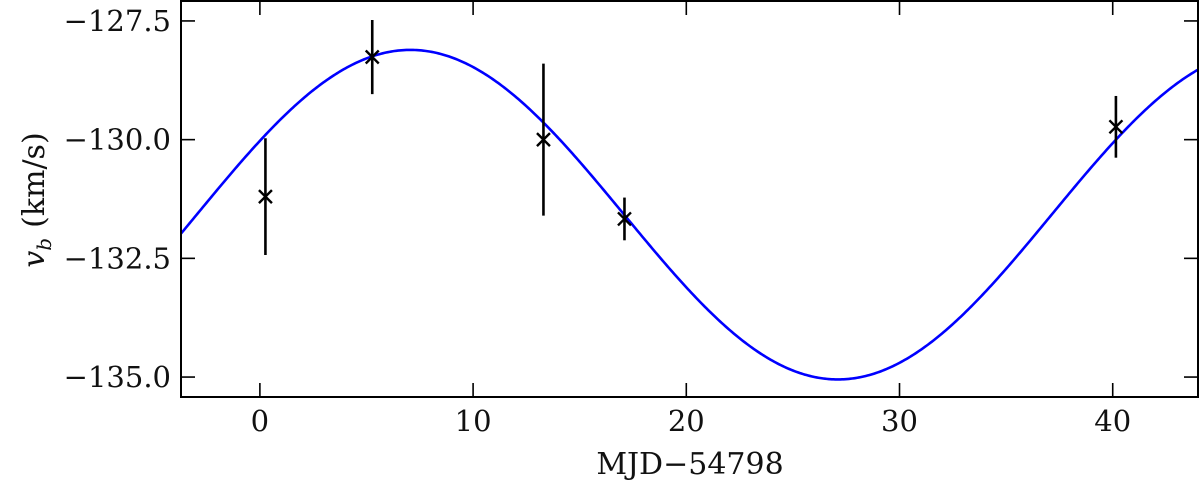 The width and height of the screenshot is (1200, 482). I want to click on x-tick-label: 10, so click(473, 421).